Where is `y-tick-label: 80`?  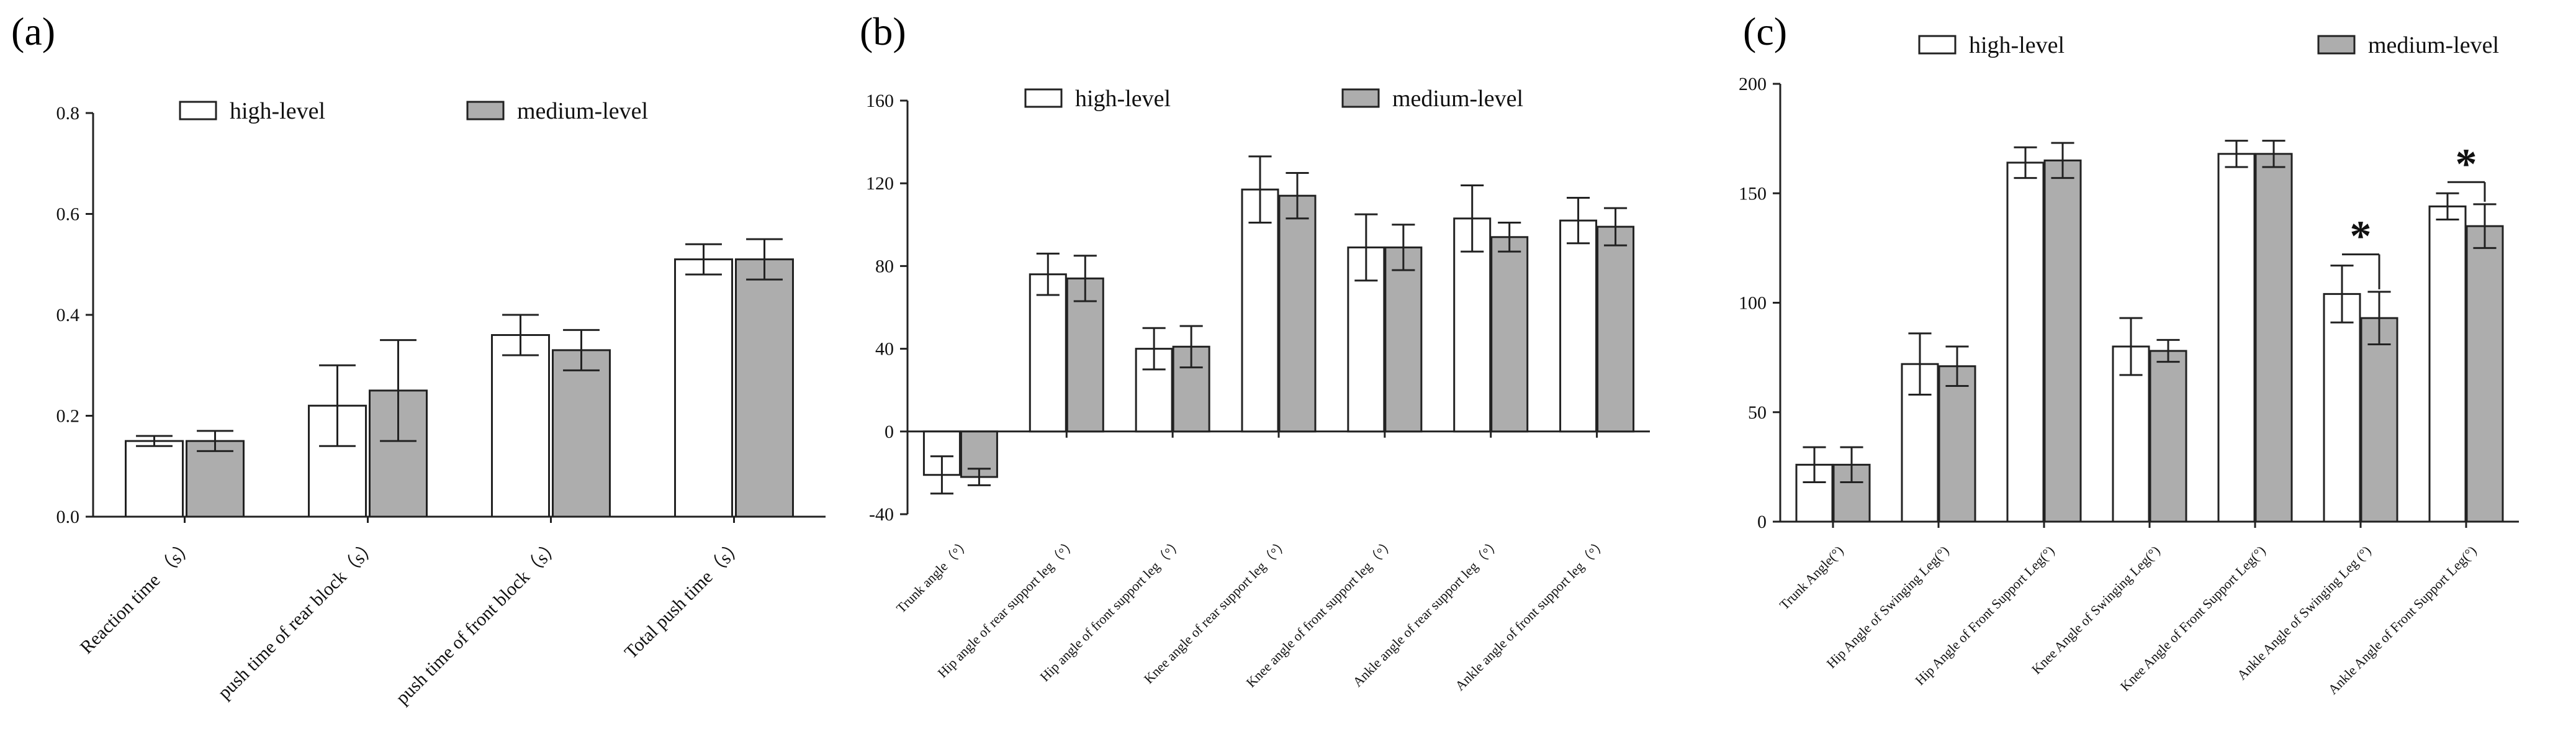
y-tick-label: 80 is located at coordinates (884, 266).